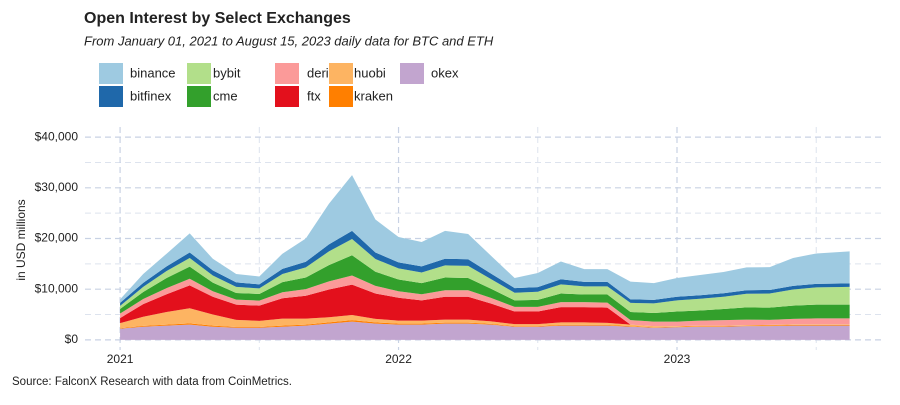 This screenshot has height=405, width=900. Describe the element at coordinates (370, 72) in the screenshot. I see `legend-label: huobi` at that location.